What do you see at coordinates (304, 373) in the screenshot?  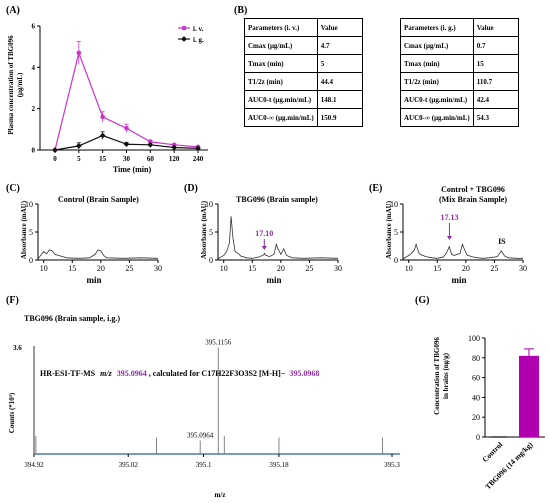 I see `formula-calculated: 395.0968` at bounding box center [304, 373].